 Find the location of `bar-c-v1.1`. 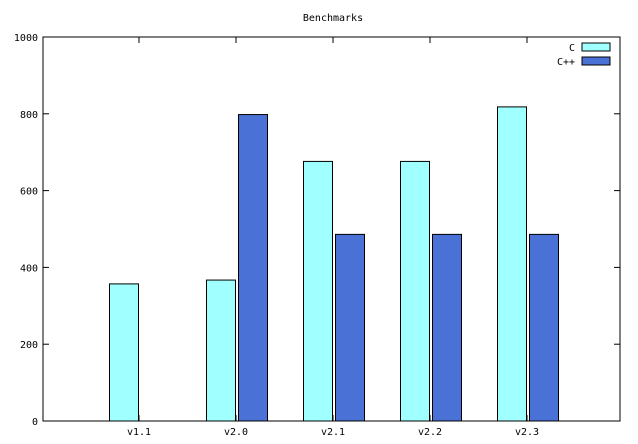

bar-c-v1.1 is located at coordinates (124, 352).